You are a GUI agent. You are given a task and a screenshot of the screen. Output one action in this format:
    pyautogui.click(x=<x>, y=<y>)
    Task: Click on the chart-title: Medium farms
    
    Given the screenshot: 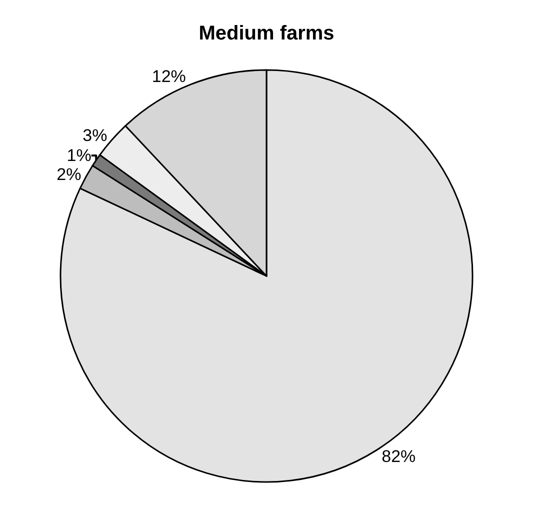 What is the action you would take?
    pyautogui.click(x=266, y=33)
    